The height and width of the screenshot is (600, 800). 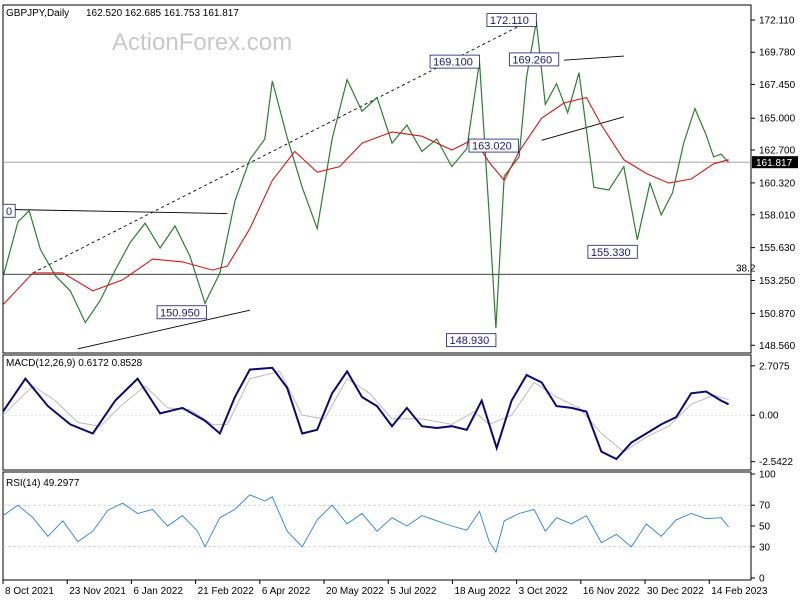 I want to click on price-callout-label: 169.260, so click(x=532, y=60).